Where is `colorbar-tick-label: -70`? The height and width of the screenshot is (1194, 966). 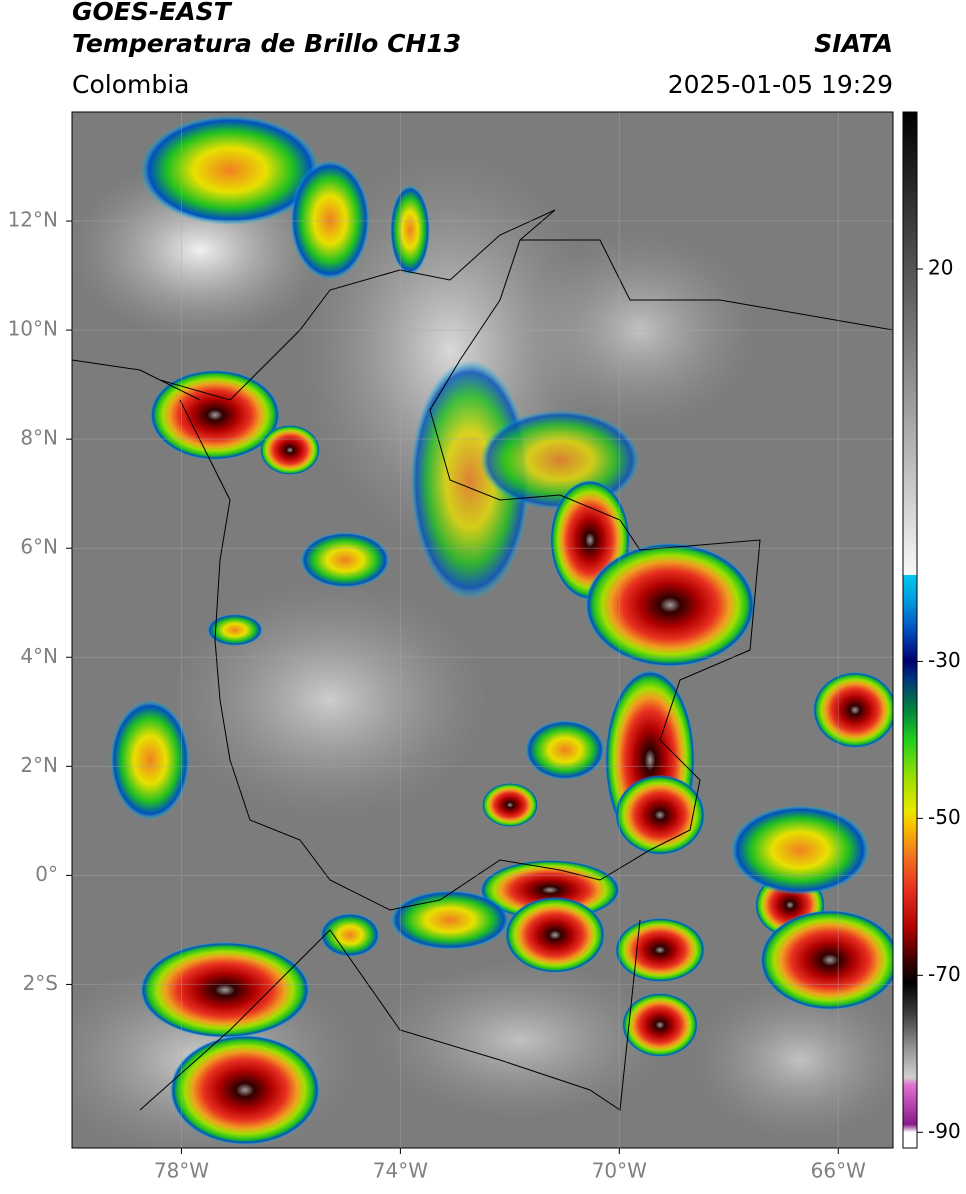
colorbar-tick-label: -70 is located at coordinates (944, 974).